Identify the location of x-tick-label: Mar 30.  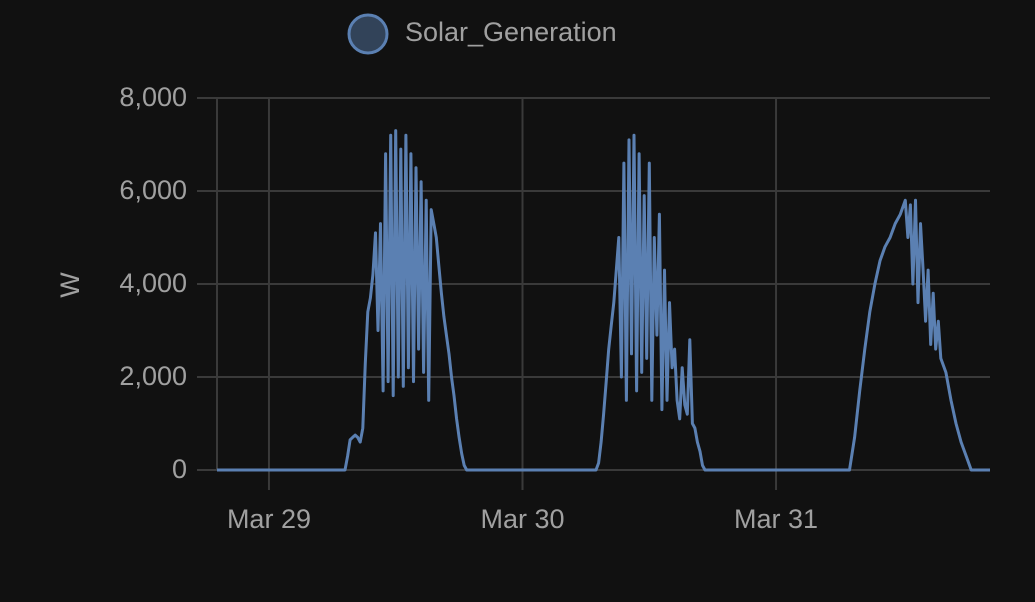
(522, 519).